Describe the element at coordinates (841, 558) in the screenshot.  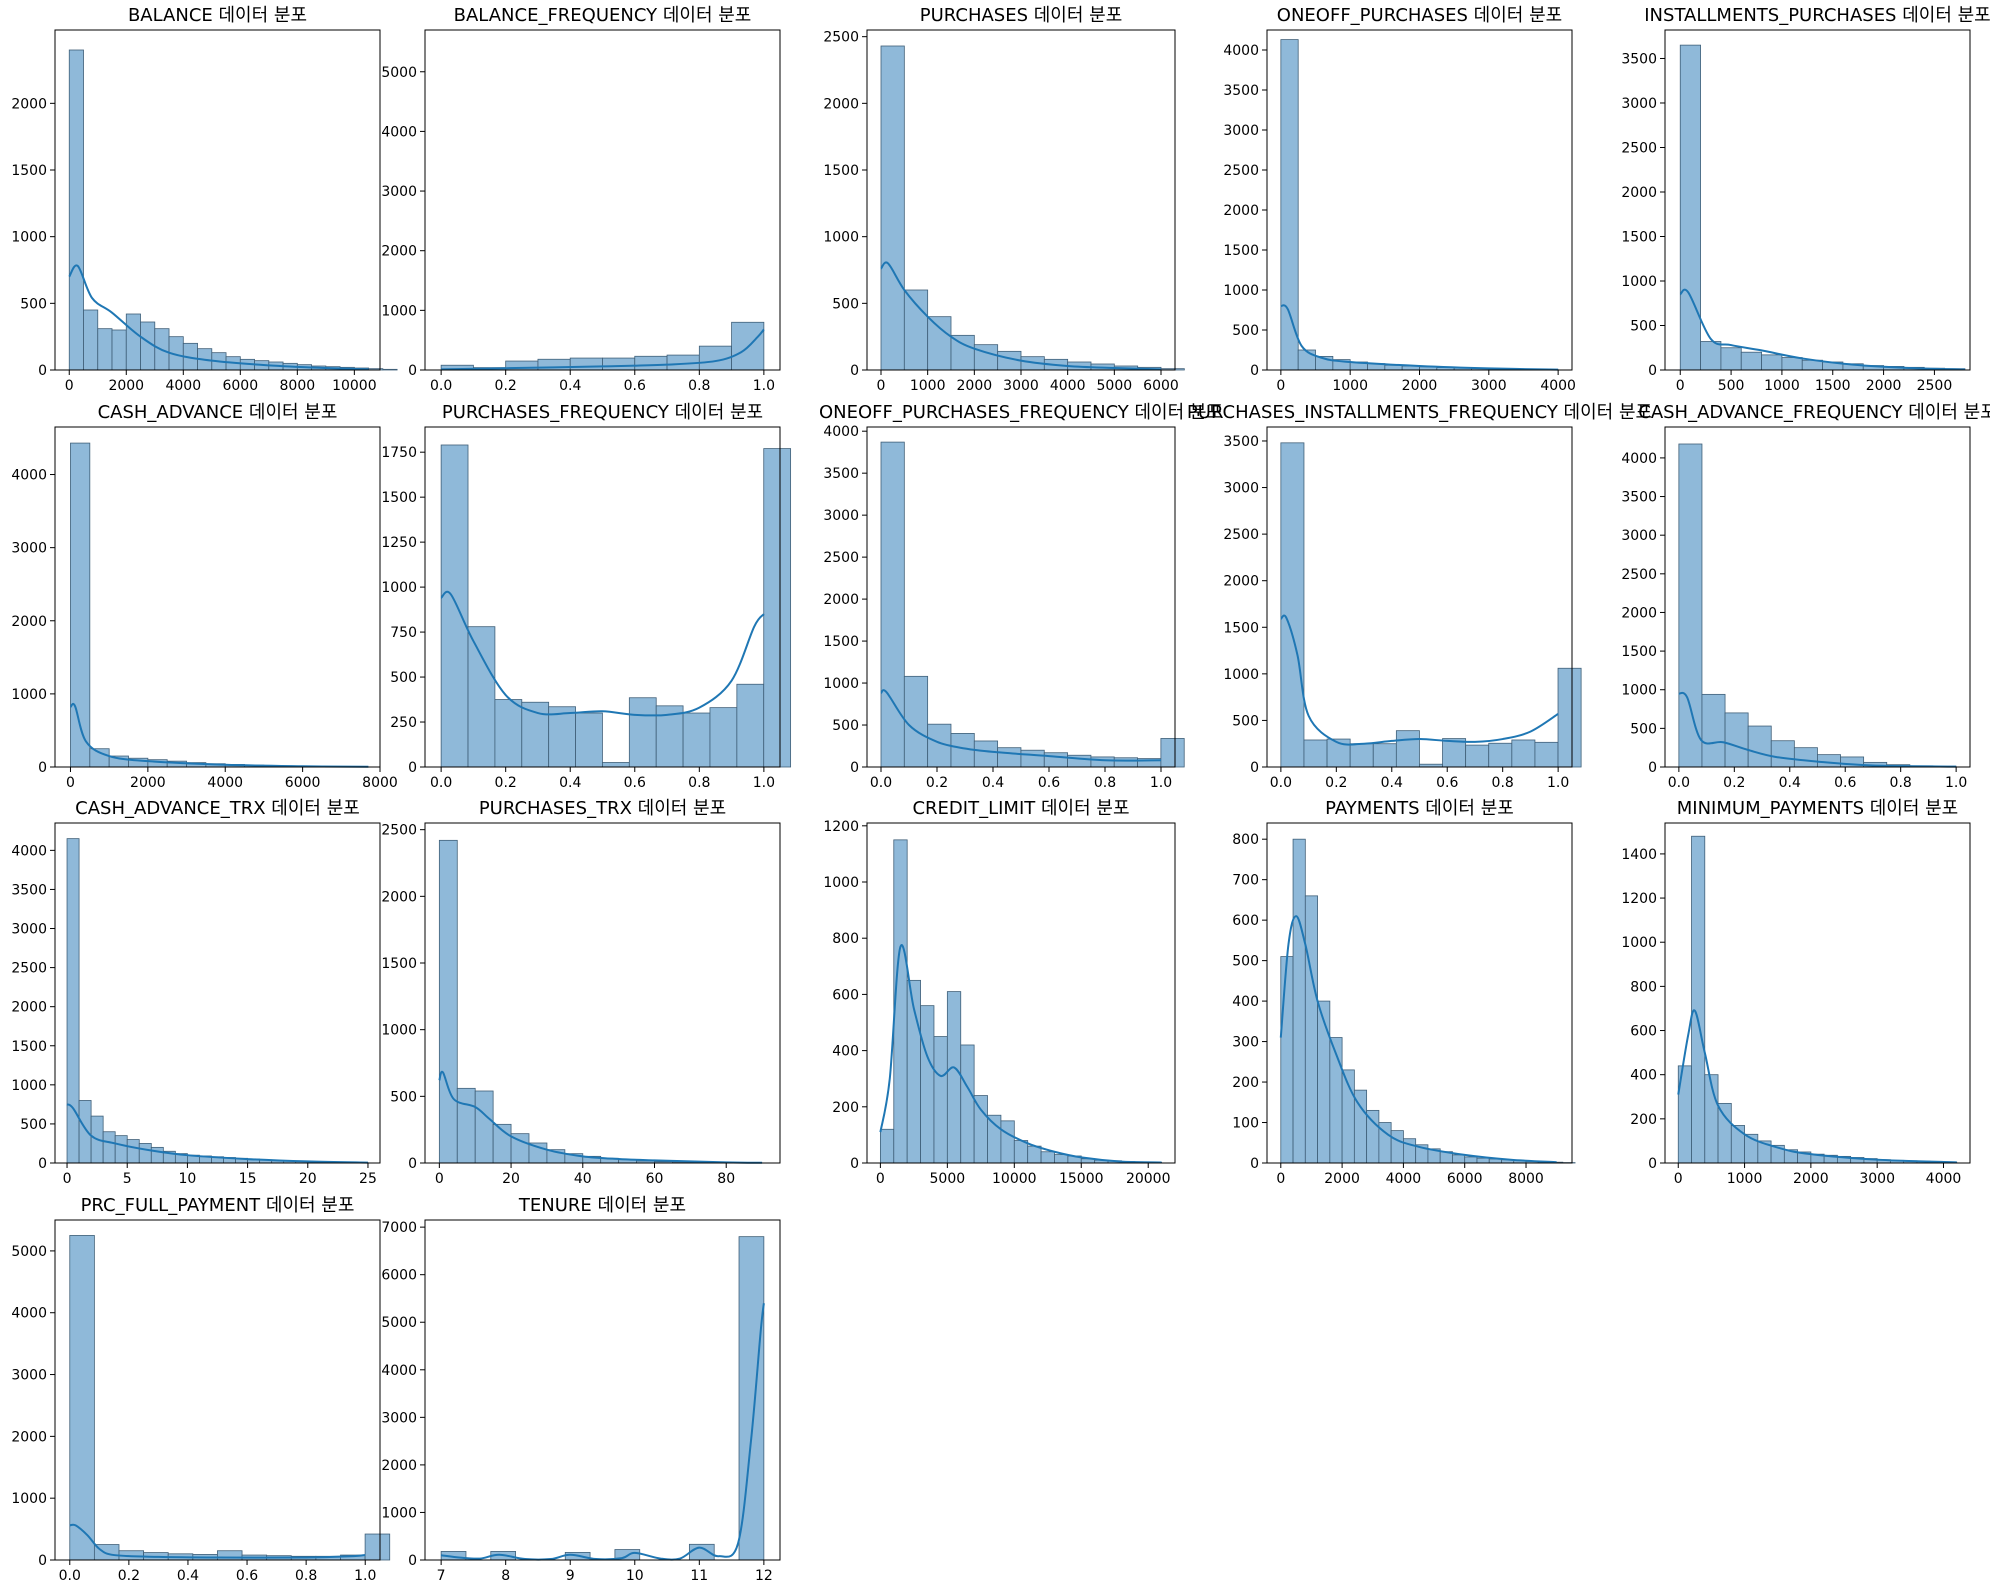
I see `y-tick-label: 2500` at that location.